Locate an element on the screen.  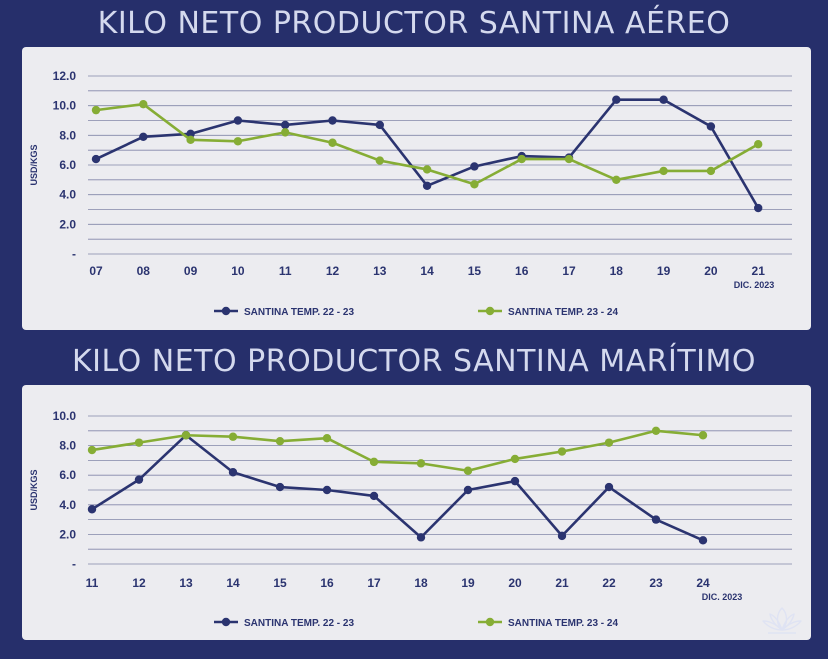
x-tick-label: 09 is located at coordinates (191, 271).